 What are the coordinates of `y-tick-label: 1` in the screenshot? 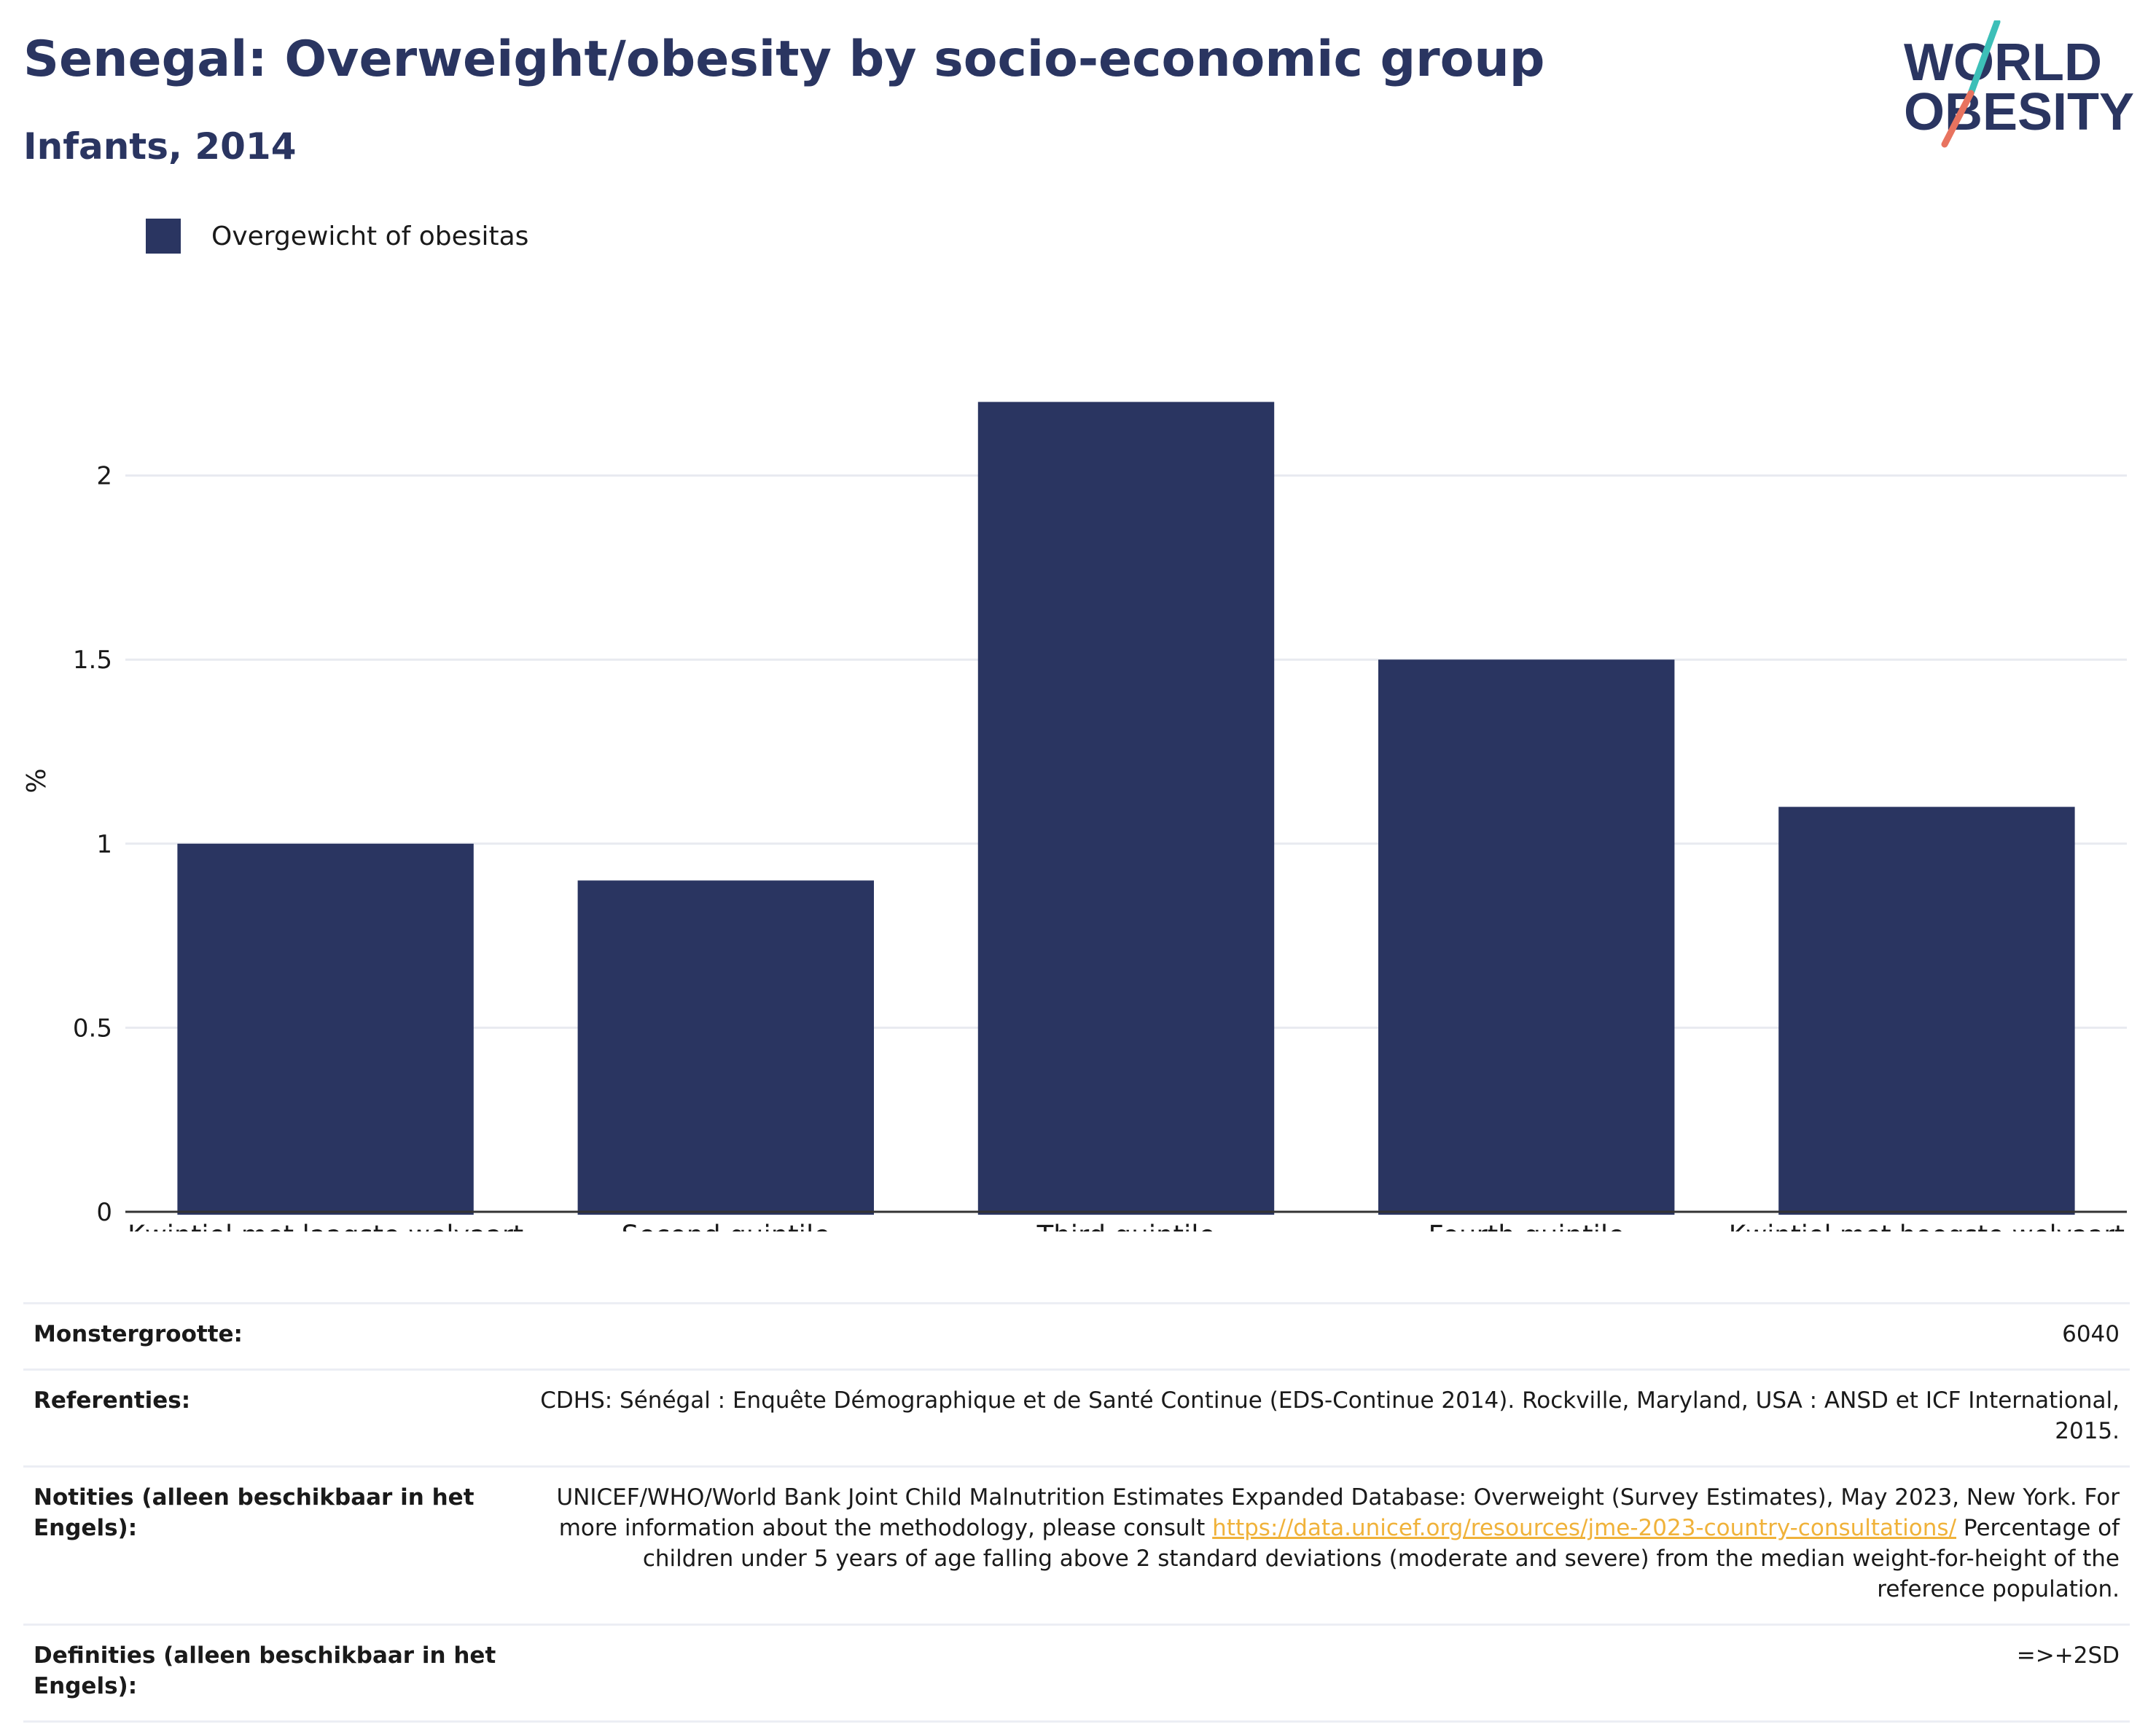 It's located at (104, 844).